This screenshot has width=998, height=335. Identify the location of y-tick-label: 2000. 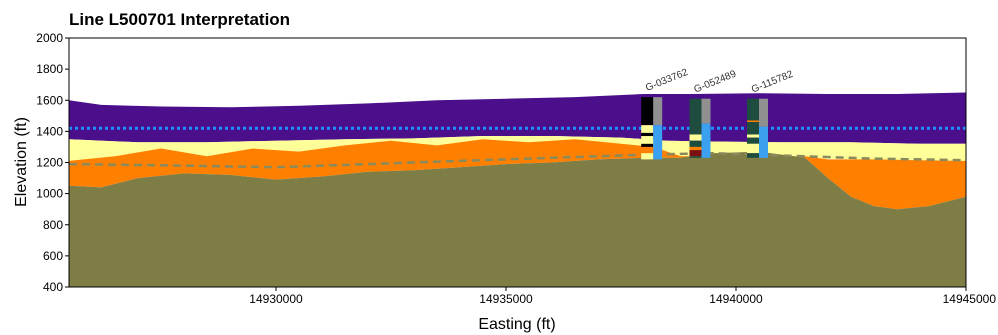
(49, 38).